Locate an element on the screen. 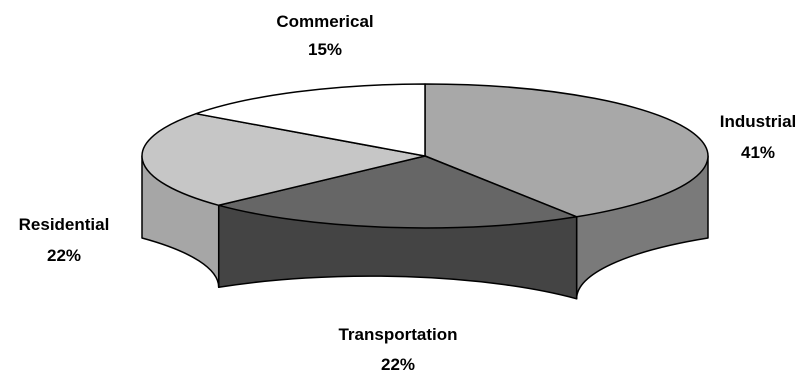 This screenshot has width=804, height=375. label-residential-name: Residential is located at coordinates (64, 224).